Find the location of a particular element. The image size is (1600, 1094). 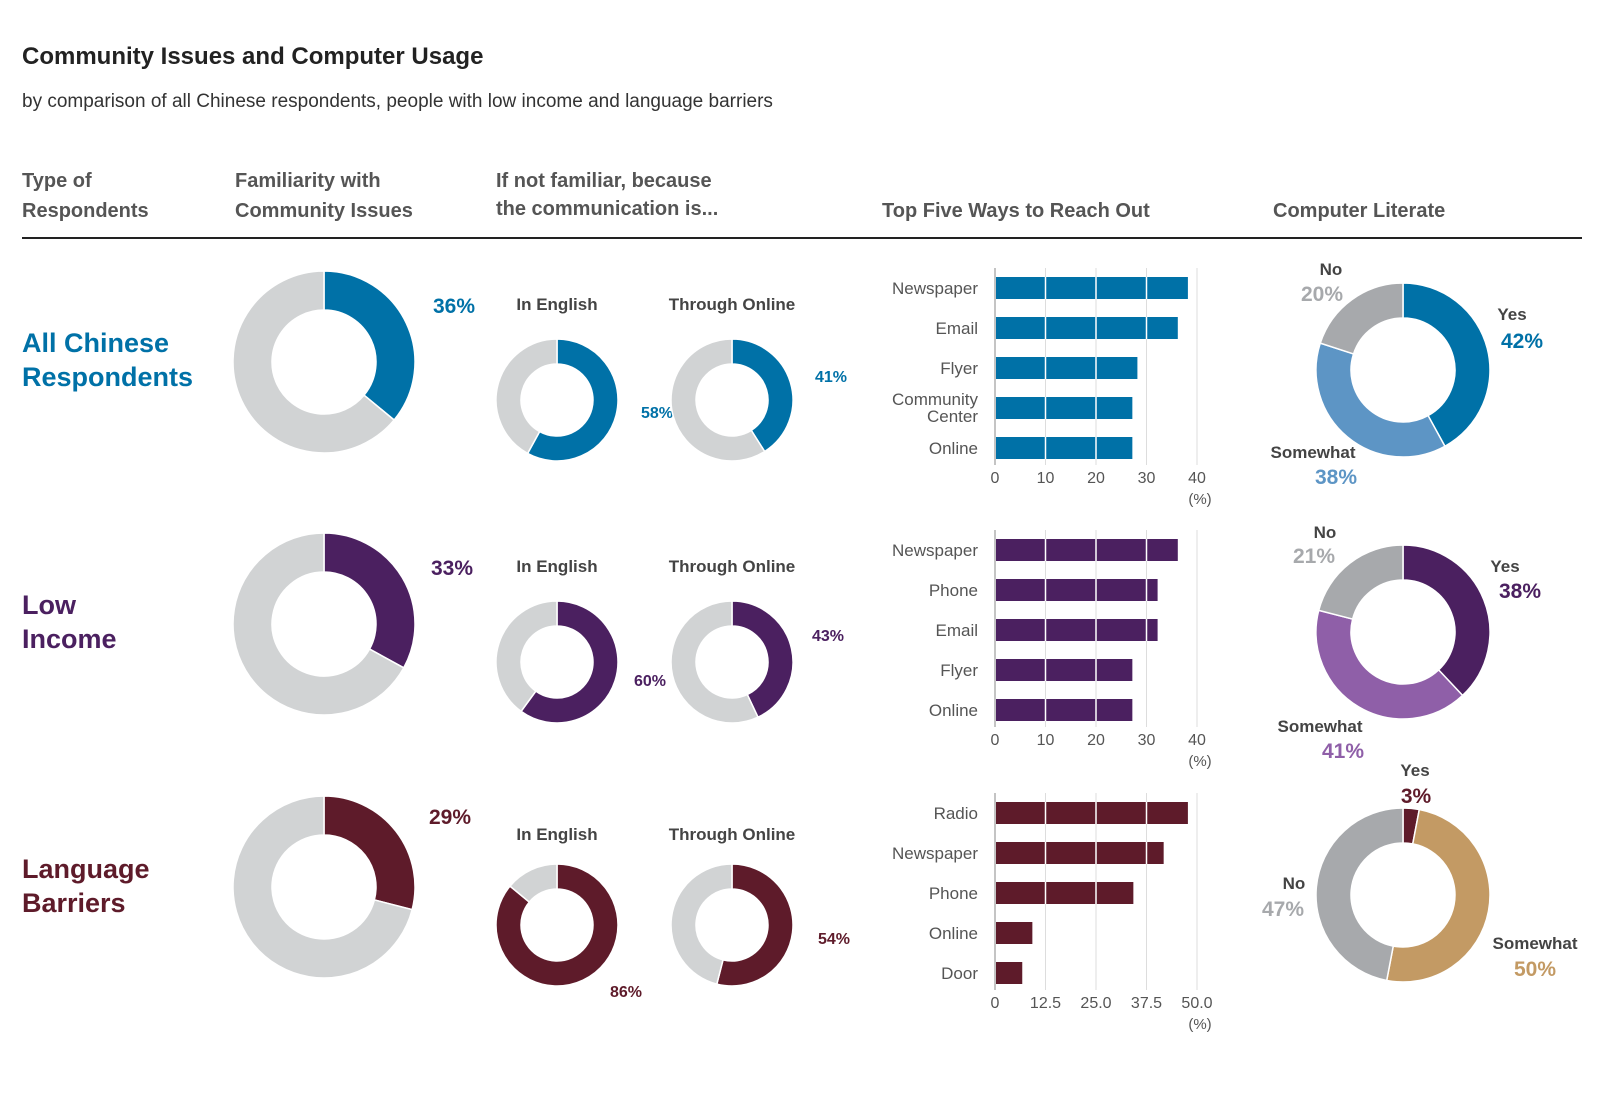

header-type-line1: Type of is located at coordinates (57, 181).